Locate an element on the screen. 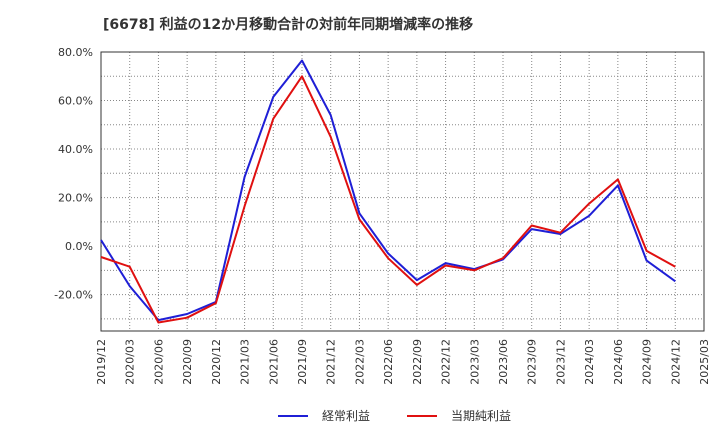 The height and width of the screenshot is (440, 720). x-tick-label: 2022/03 is located at coordinates (359, 362).